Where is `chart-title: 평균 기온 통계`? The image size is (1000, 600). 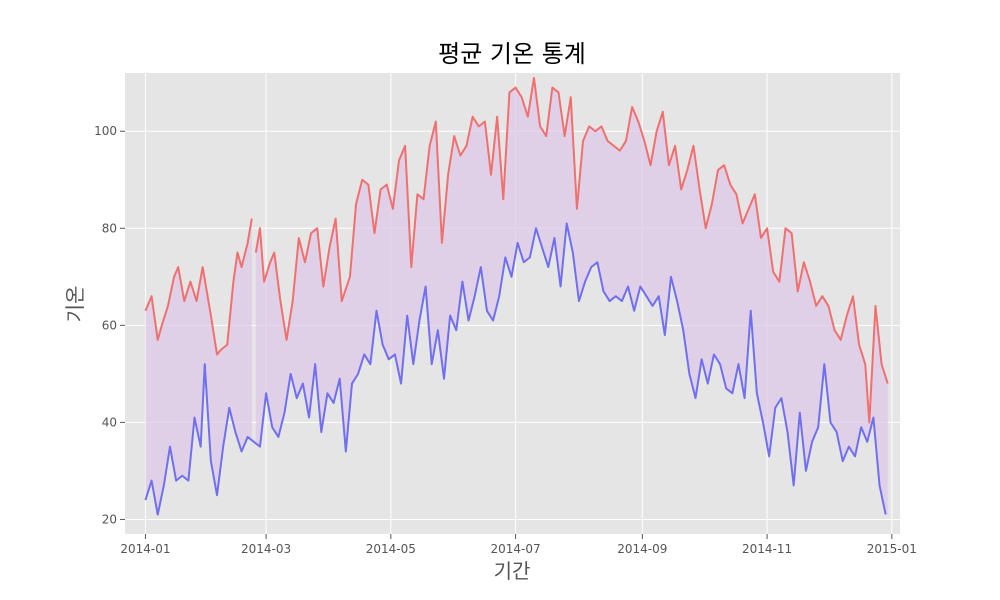
chart-title: 평균 기온 통계 is located at coordinates (512, 54).